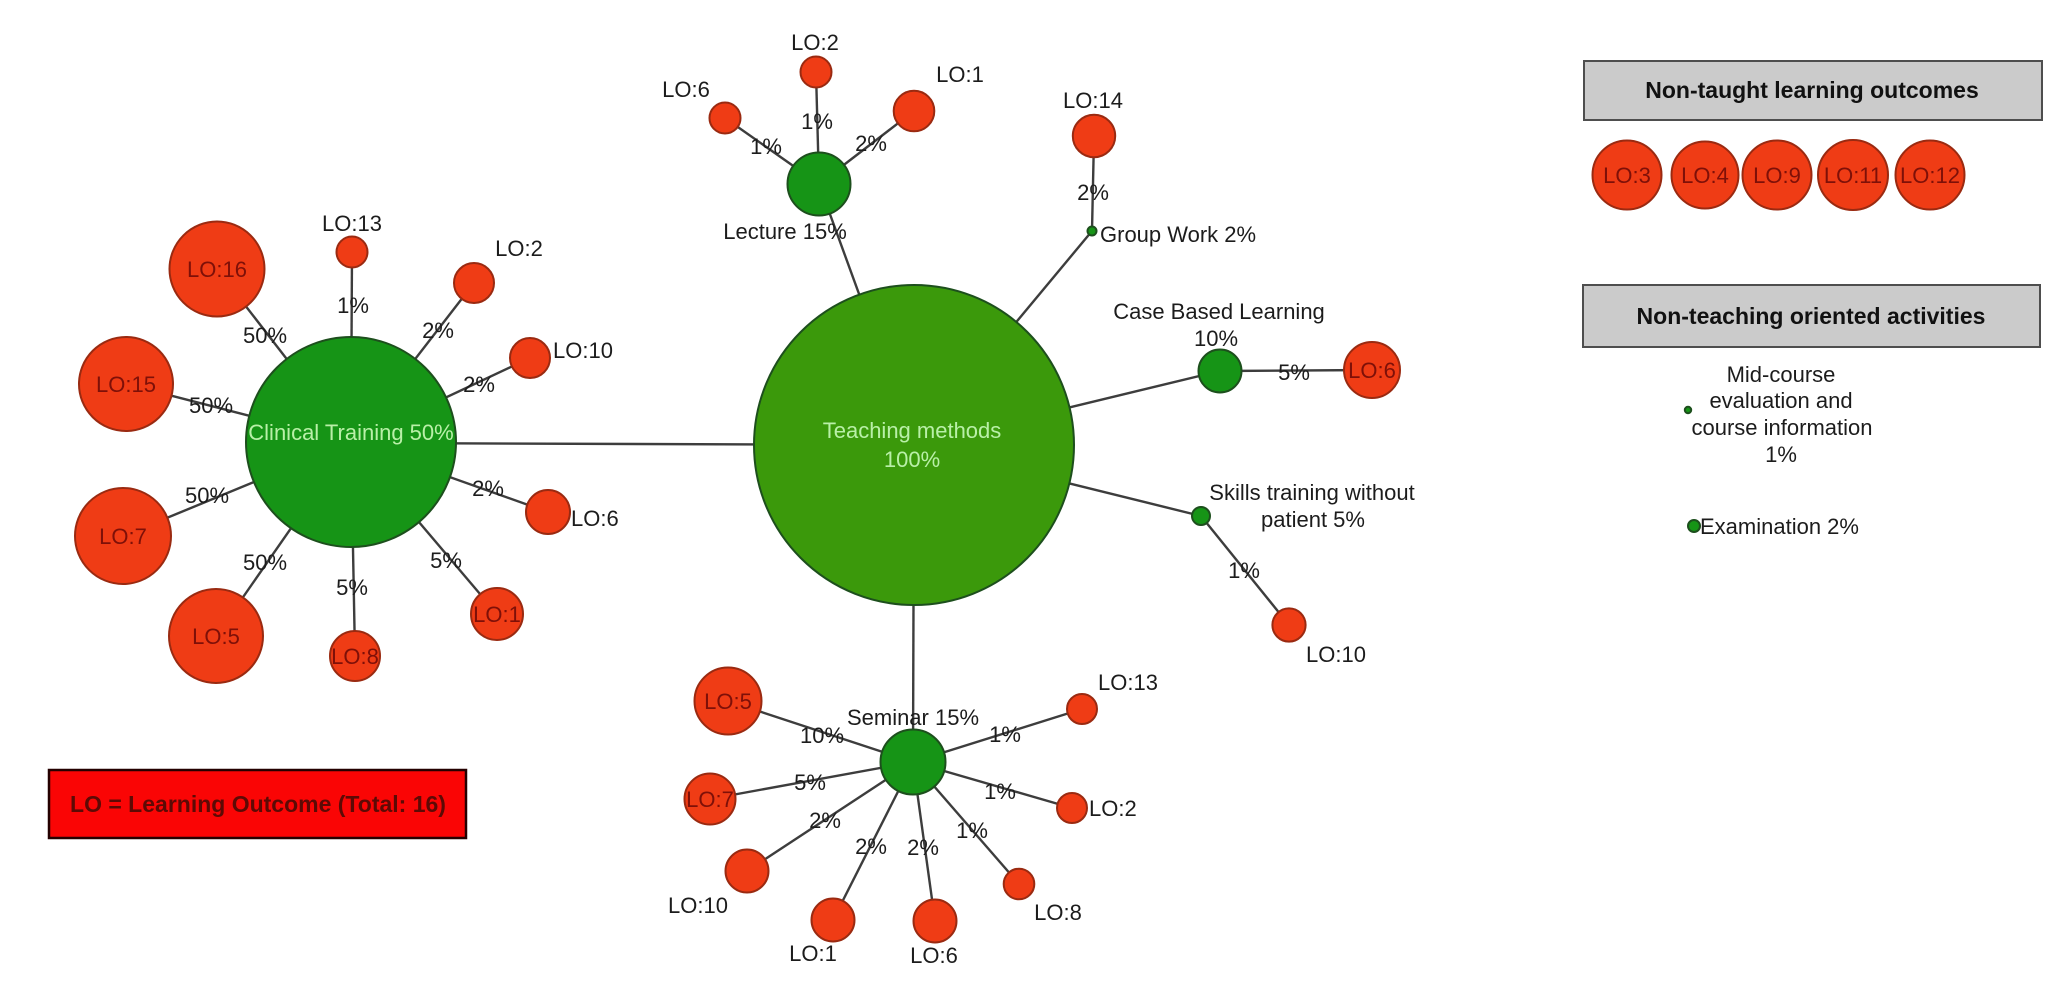  I want to click on svg-text:LO = Learning Outcome (Total:: LO = Learning Outcome (Total: 16), so click(258, 804).